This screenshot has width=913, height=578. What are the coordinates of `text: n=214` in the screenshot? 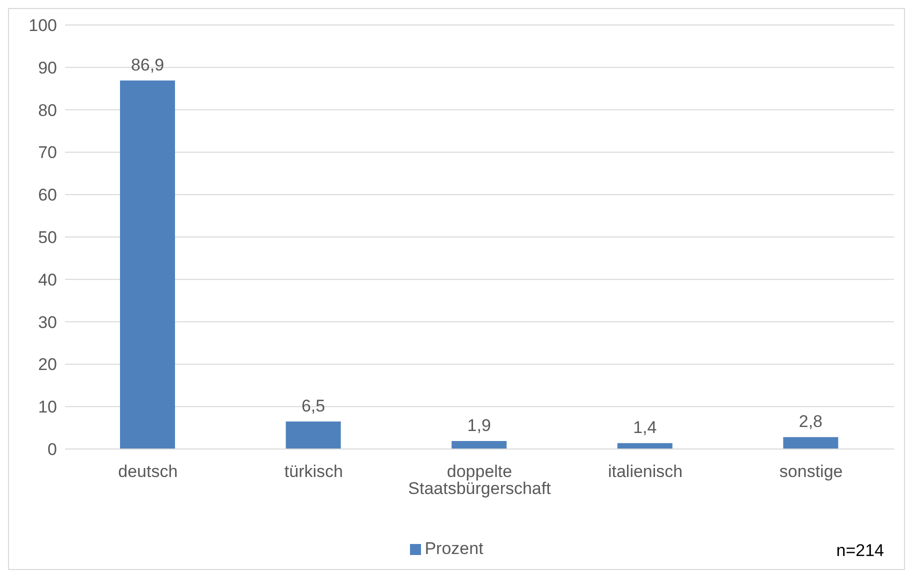 It's located at (860, 551).